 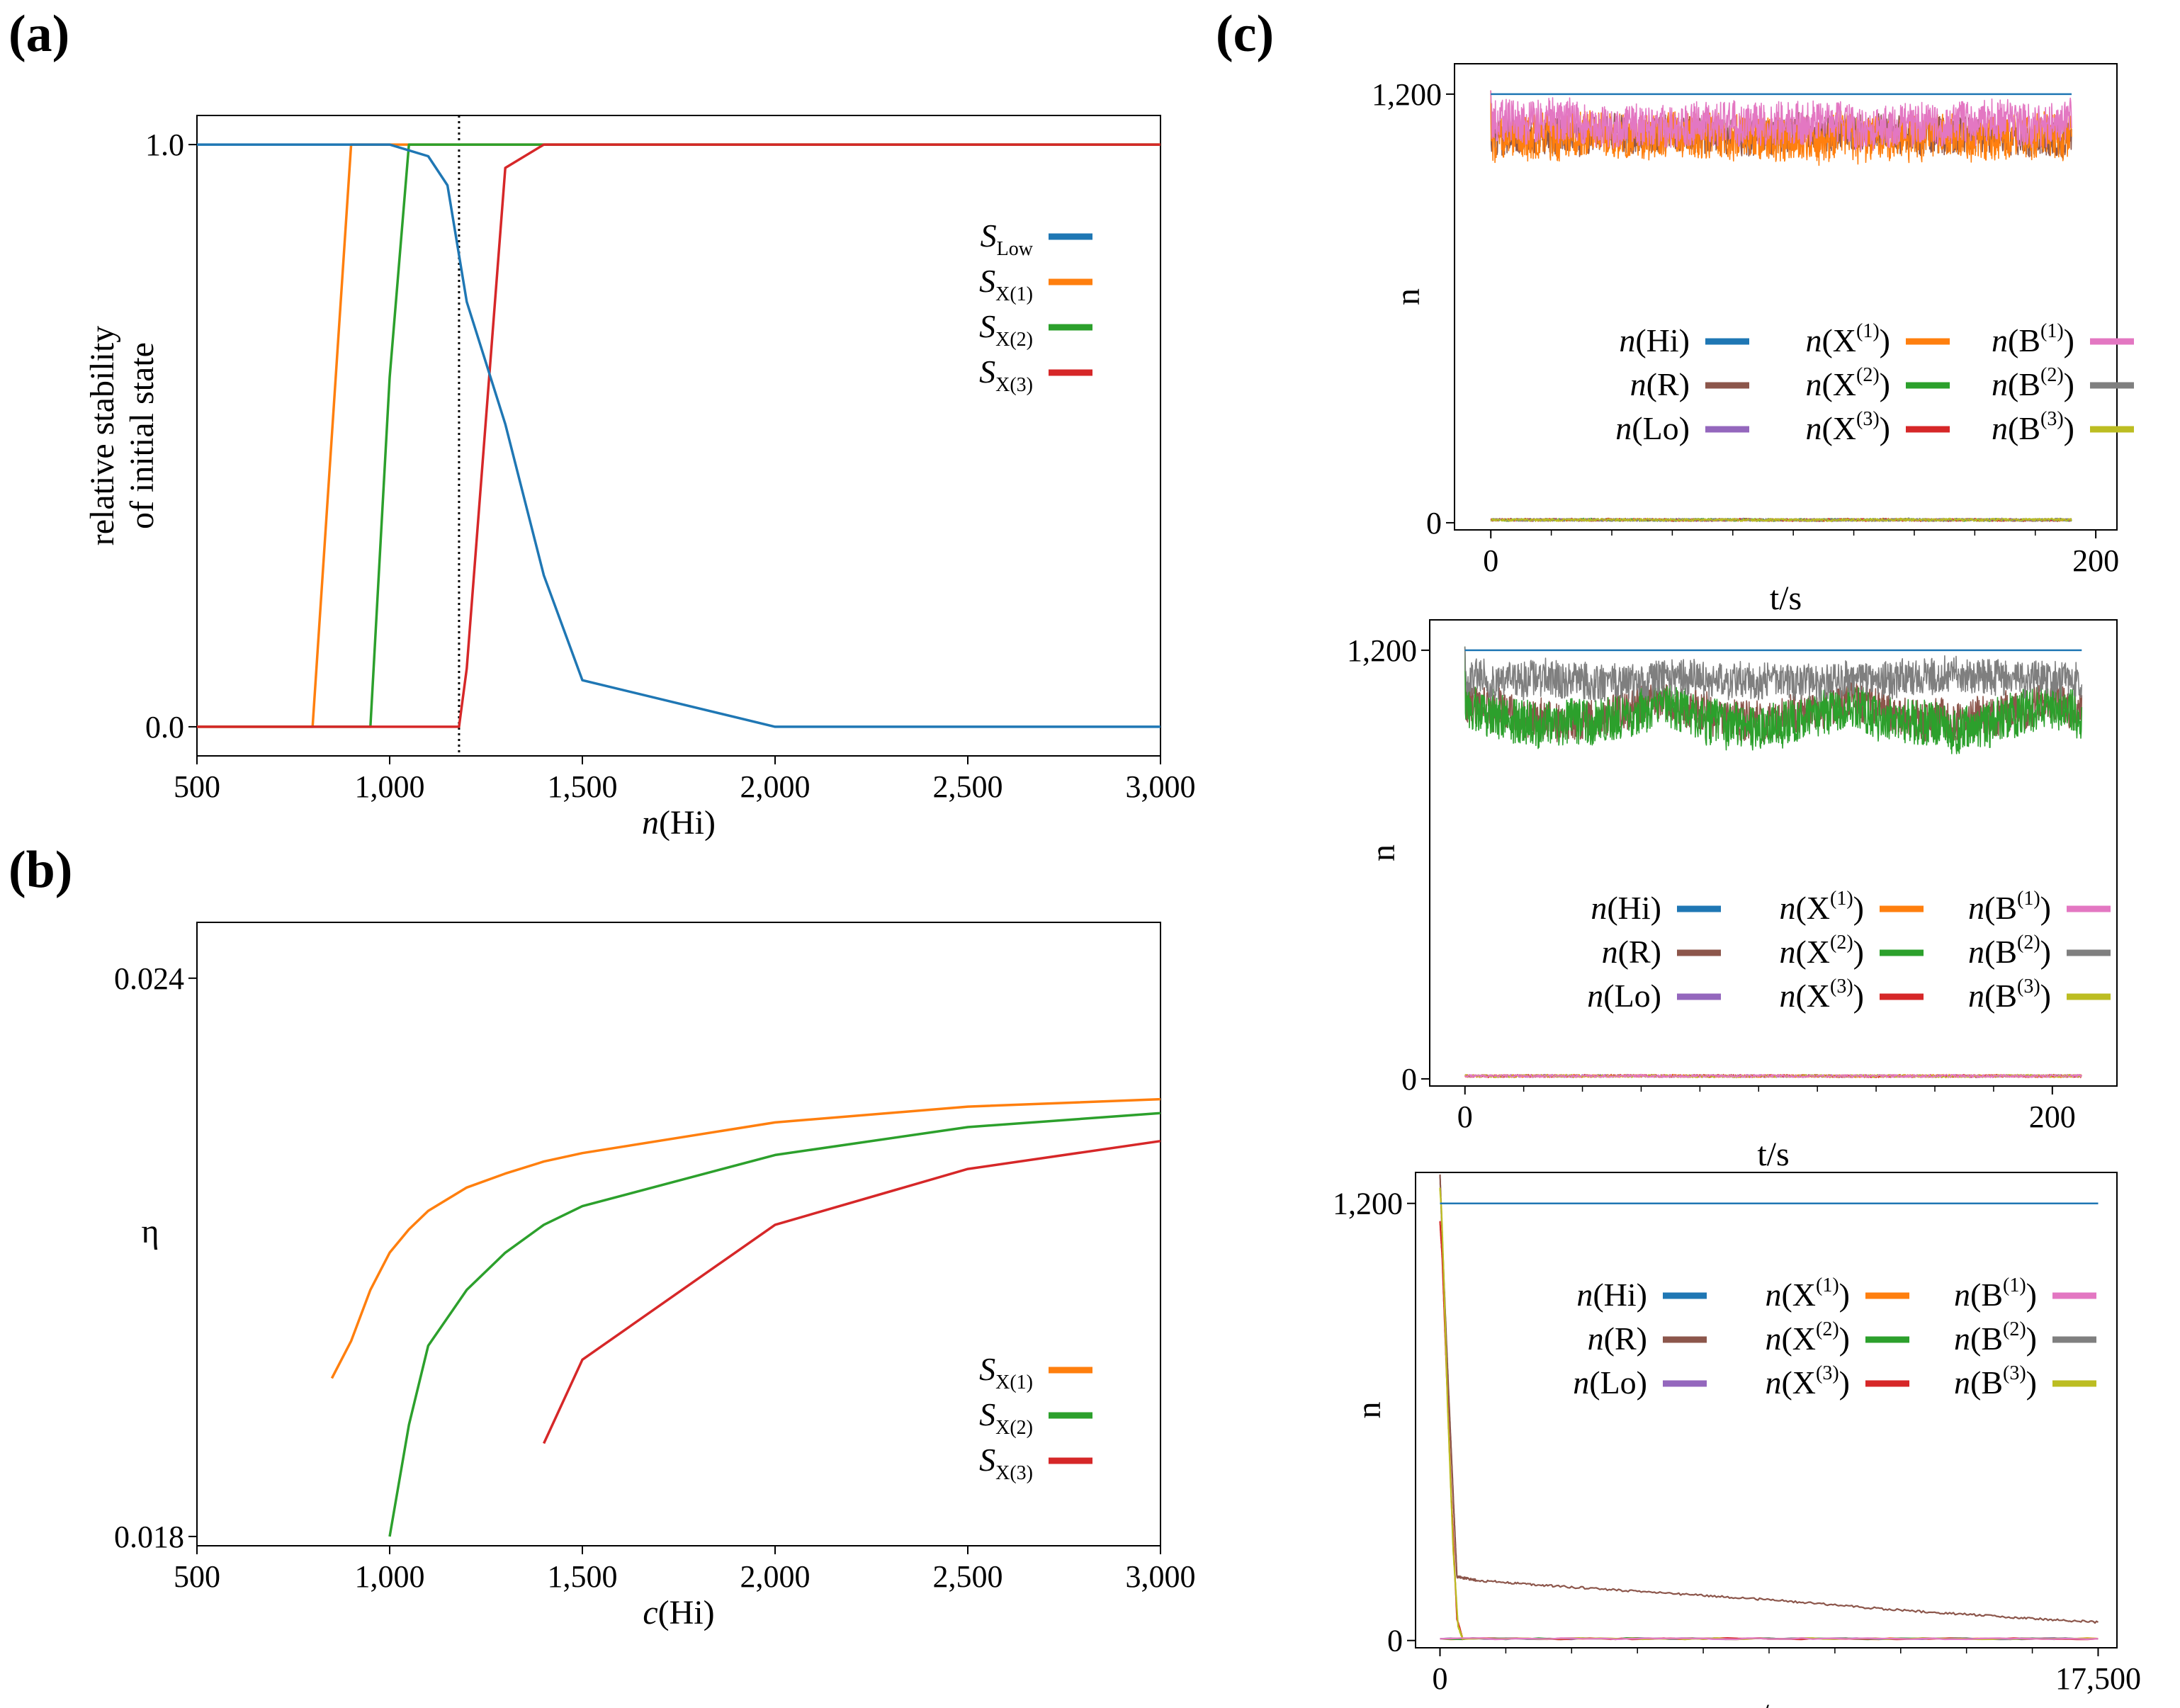 What do you see at coordinates (2098, 1678) in the screenshot?
I see `x-tick-label: 17,500` at bounding box center [2098, 1678].